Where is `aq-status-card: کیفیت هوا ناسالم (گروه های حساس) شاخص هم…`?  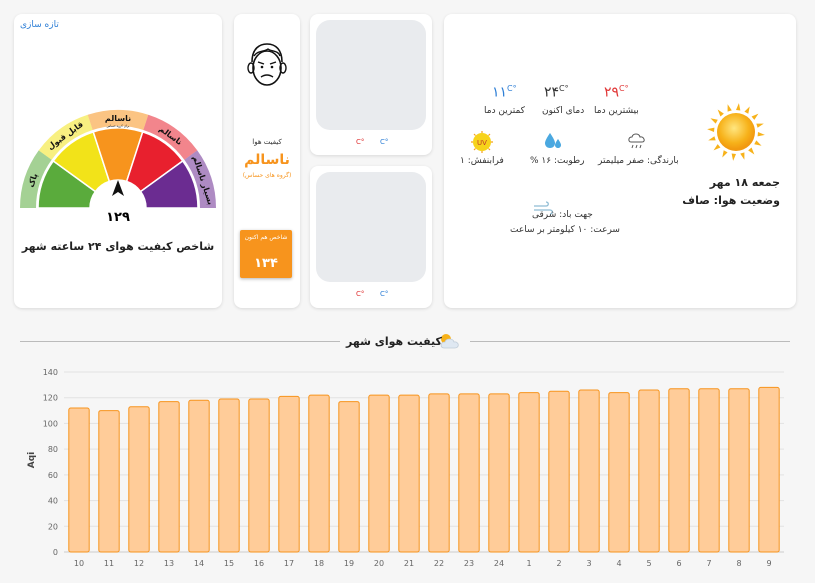
aq-status-card: کیفیت هوا ناسالم (گروه های حساس) شاخص هم… is located at coordinates (267, 161).